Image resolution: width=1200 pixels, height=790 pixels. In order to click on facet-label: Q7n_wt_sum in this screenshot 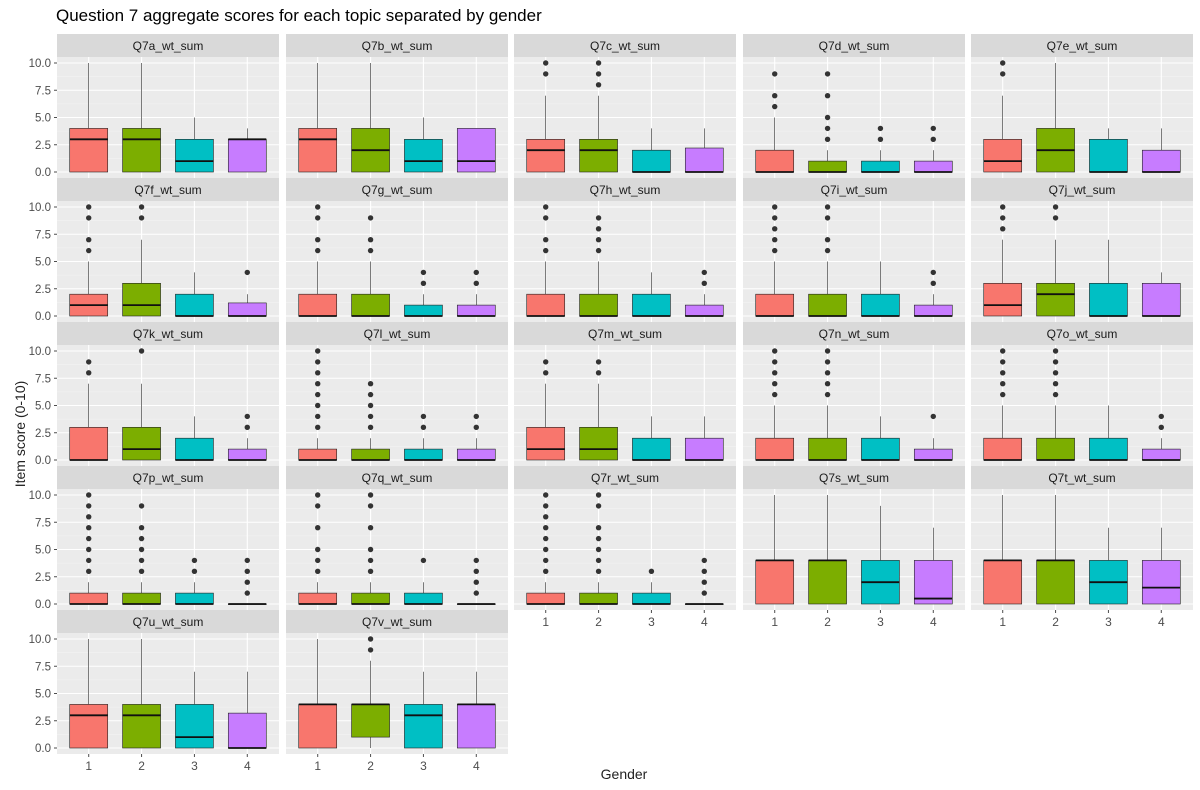, I will do `click(854, 334)`.